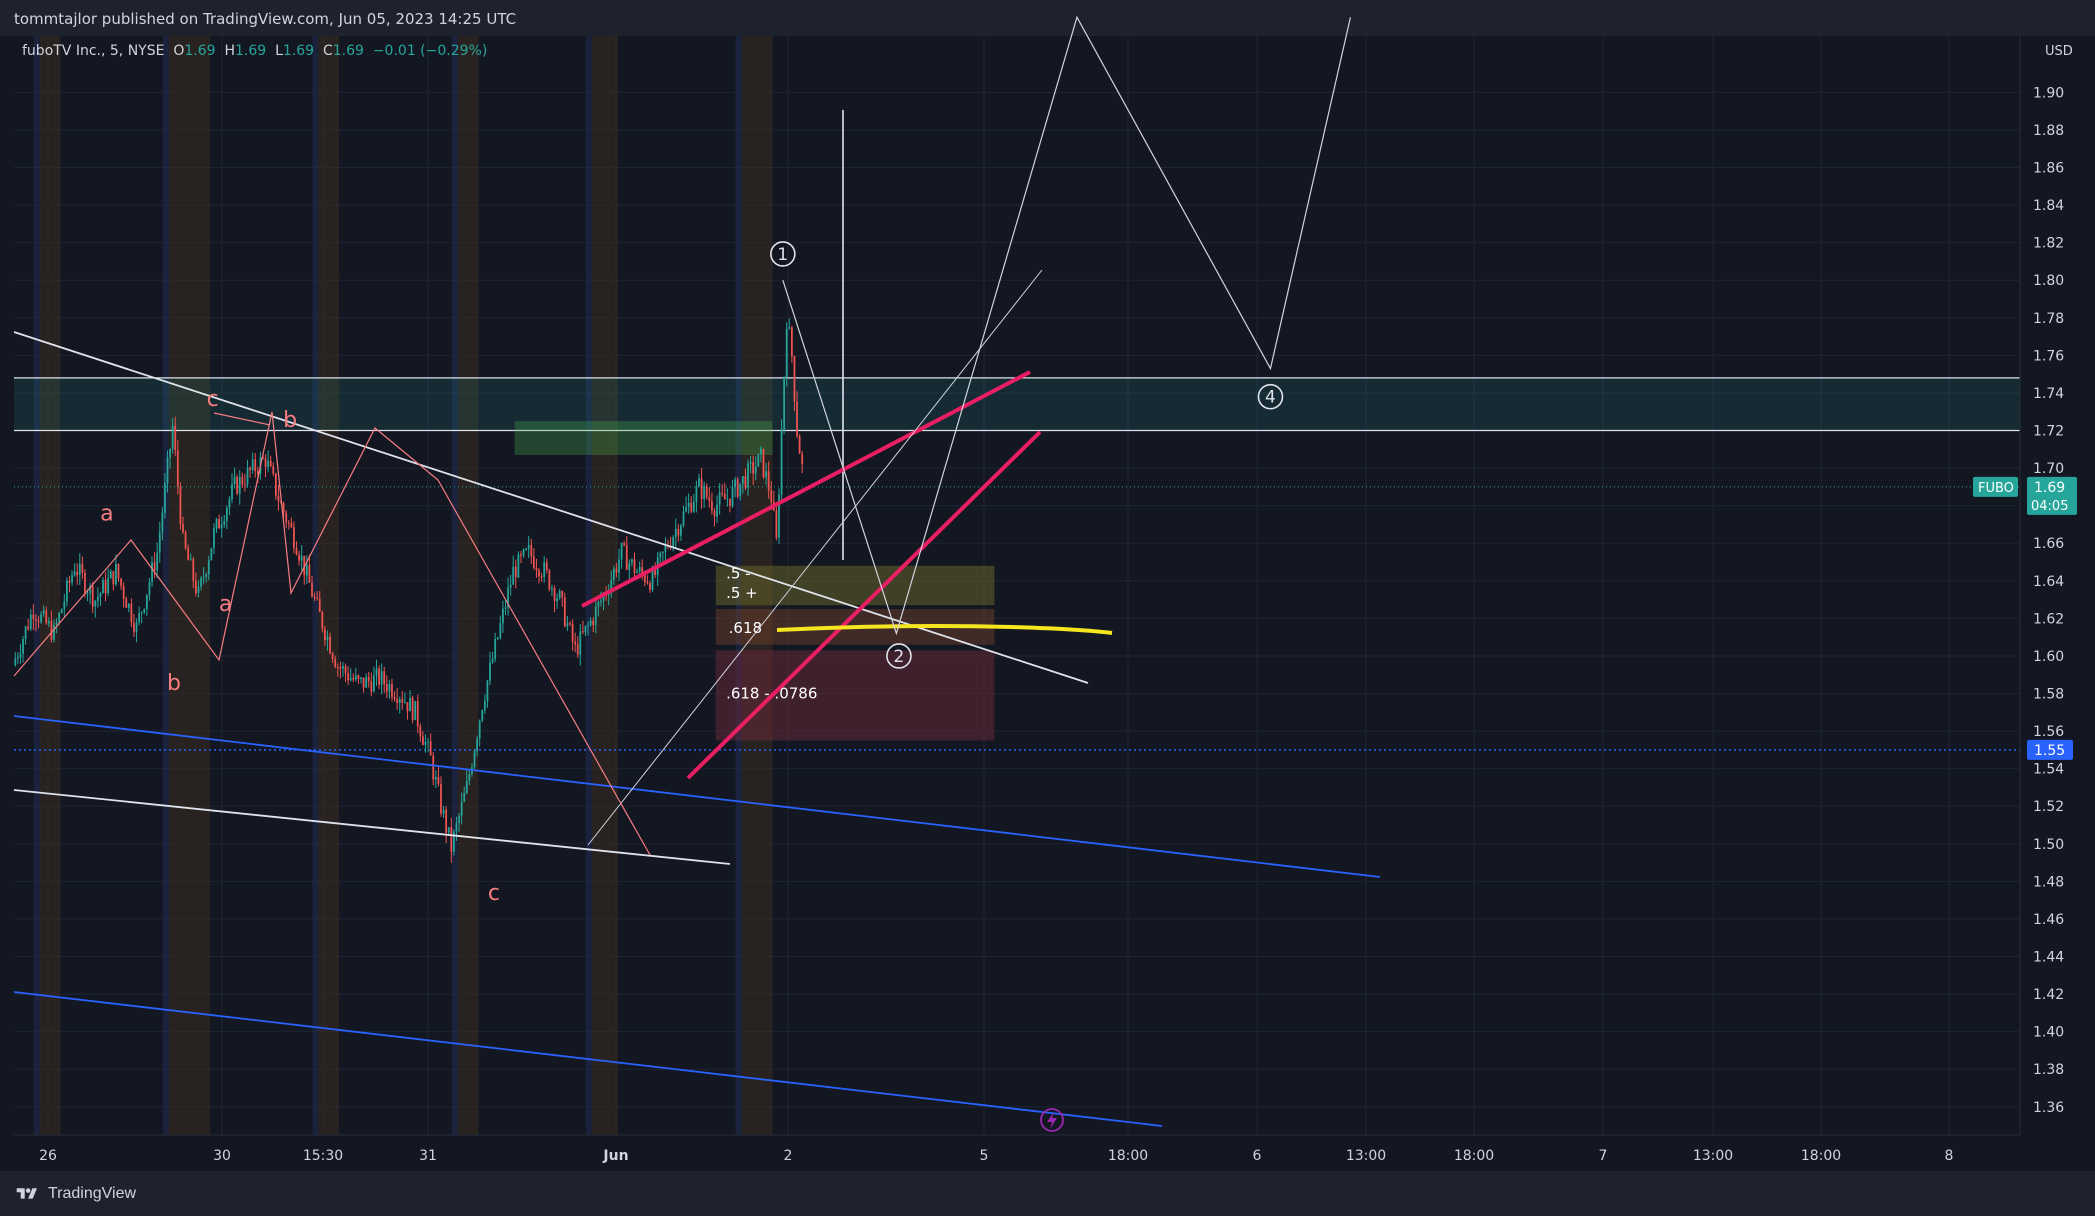  I want to click on close-label: C, so click(327, 51).